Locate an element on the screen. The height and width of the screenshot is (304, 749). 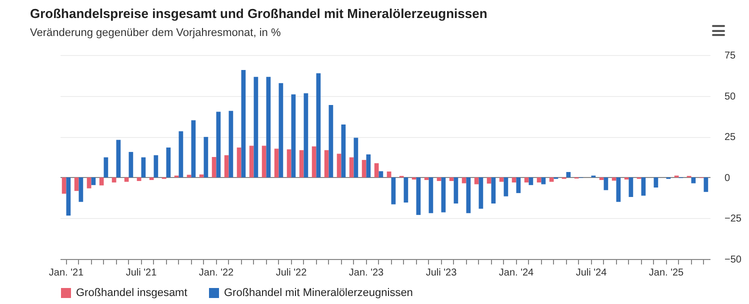
x-tick-label: Jan. '25 is located at coordinates (666, 273).